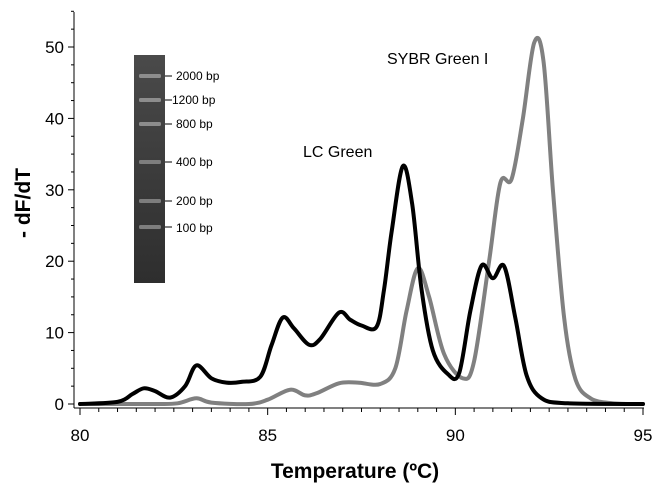  What do you see at coordinates (54, 333) in the screenshot?
I see `y-tick-label: 10` at bounding box center [54, 333].